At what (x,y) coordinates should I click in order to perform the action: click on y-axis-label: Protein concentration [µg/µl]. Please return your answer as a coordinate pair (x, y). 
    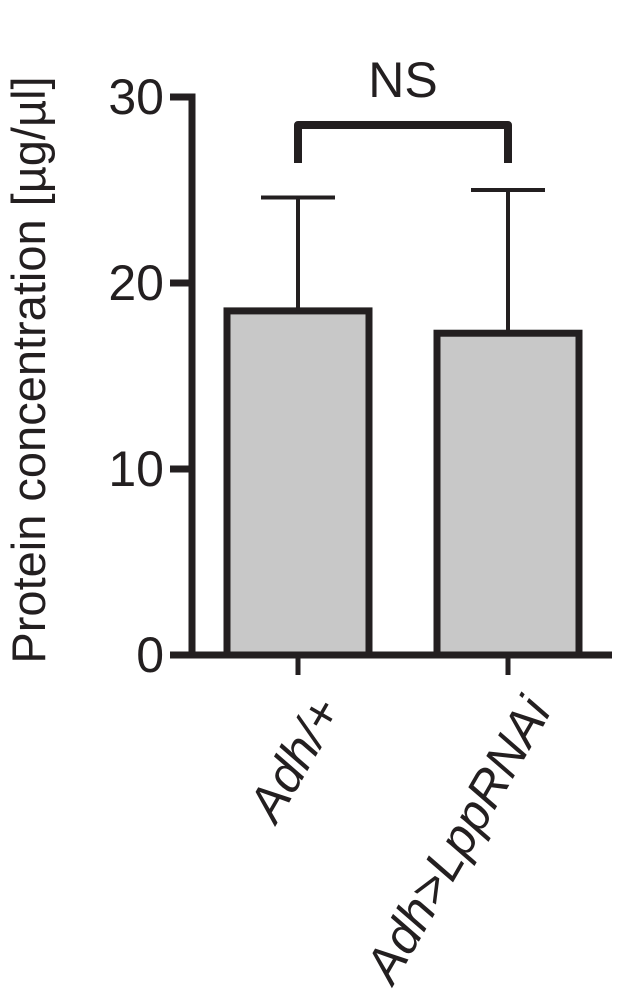
    Looking at the image, I should click on (28, 369).